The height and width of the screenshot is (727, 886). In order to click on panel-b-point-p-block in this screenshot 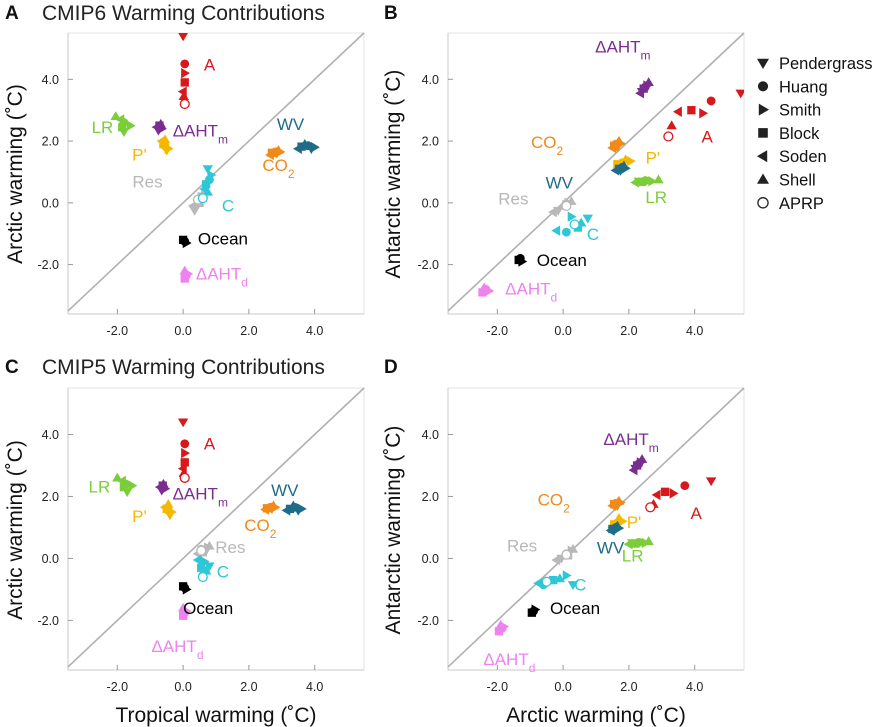, I will do `click(617, 164)`.